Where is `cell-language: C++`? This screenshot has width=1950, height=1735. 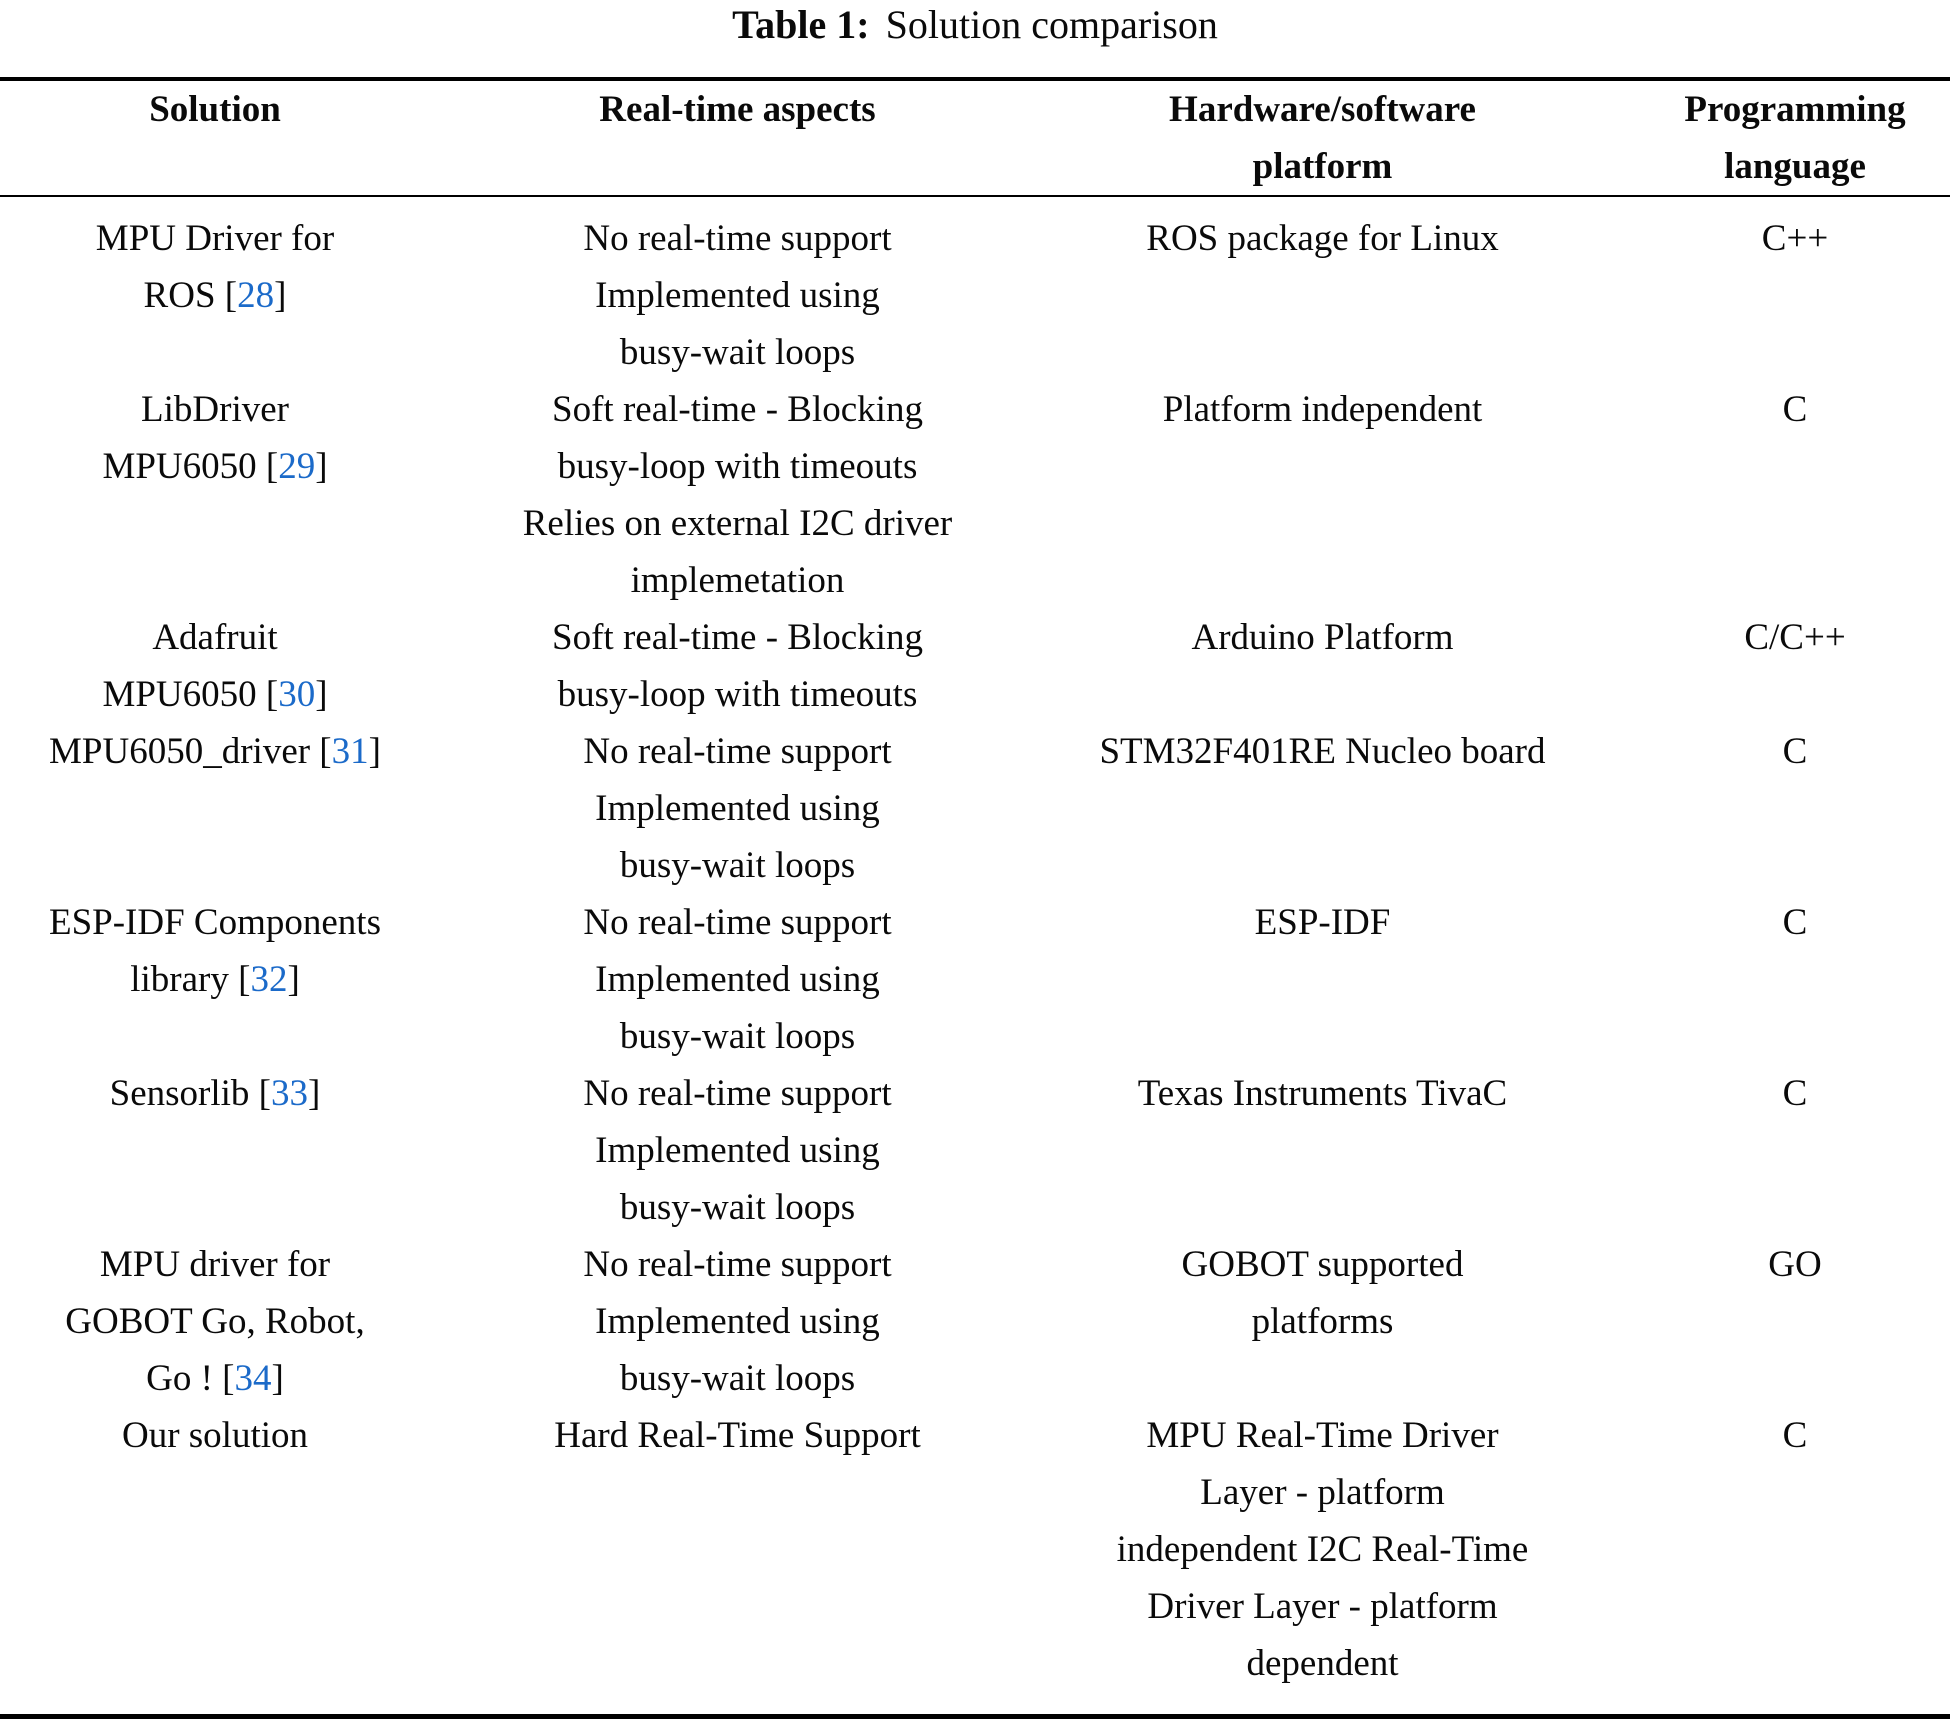 cell-language: C++ is located at coordinates (1775, 288).